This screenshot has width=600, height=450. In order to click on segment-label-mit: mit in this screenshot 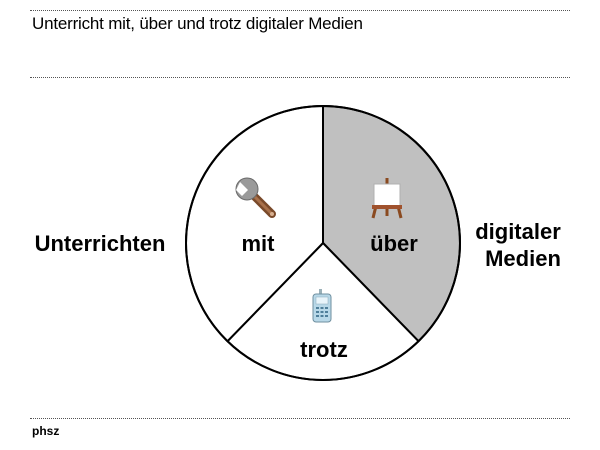, I will do `click(259, 243)`.